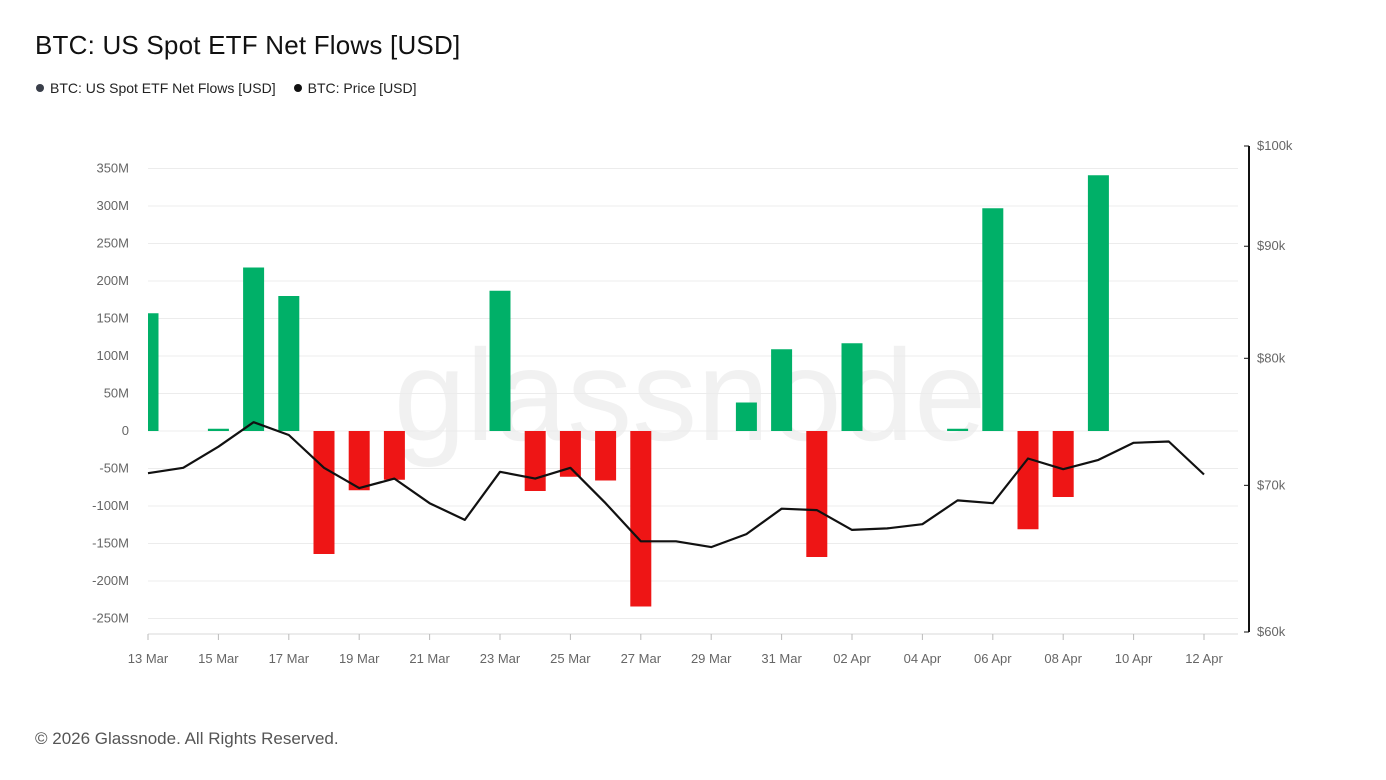  What do you see at coordinates (110, 505) in the screenshot?
I see `y-left-tick-label: -100M` at bounding box center [110, 505].